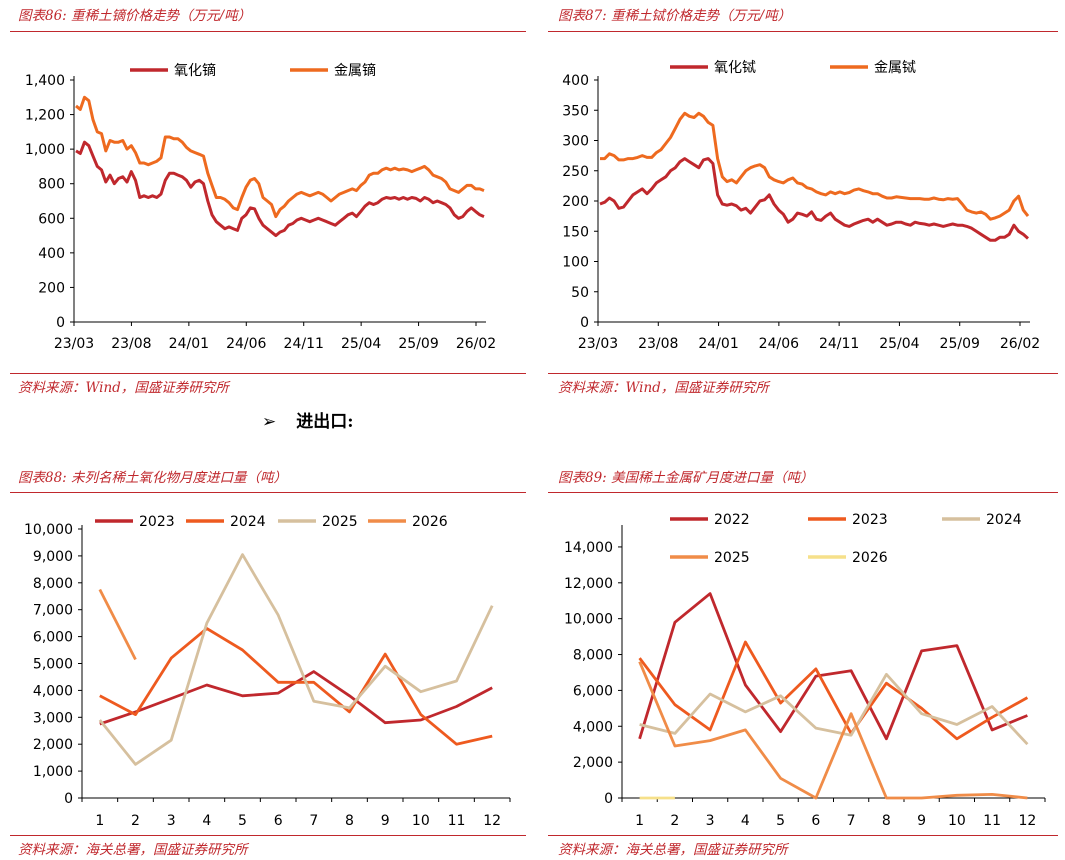  I want to click on y-tick-label: 800, so click(51, 185).